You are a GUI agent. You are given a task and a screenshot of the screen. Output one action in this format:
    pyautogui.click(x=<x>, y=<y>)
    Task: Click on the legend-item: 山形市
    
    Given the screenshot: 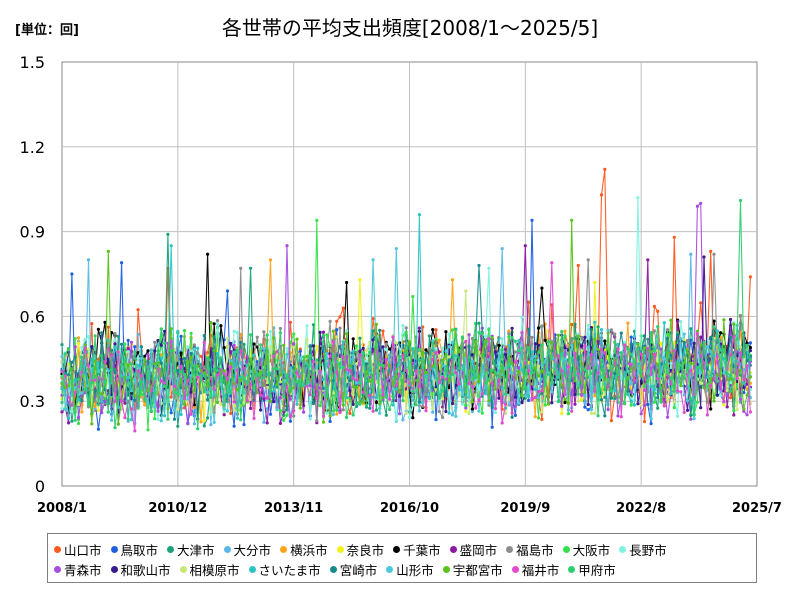 What is the action you would take?
    pyautogui.click(x=410, y=569)
    